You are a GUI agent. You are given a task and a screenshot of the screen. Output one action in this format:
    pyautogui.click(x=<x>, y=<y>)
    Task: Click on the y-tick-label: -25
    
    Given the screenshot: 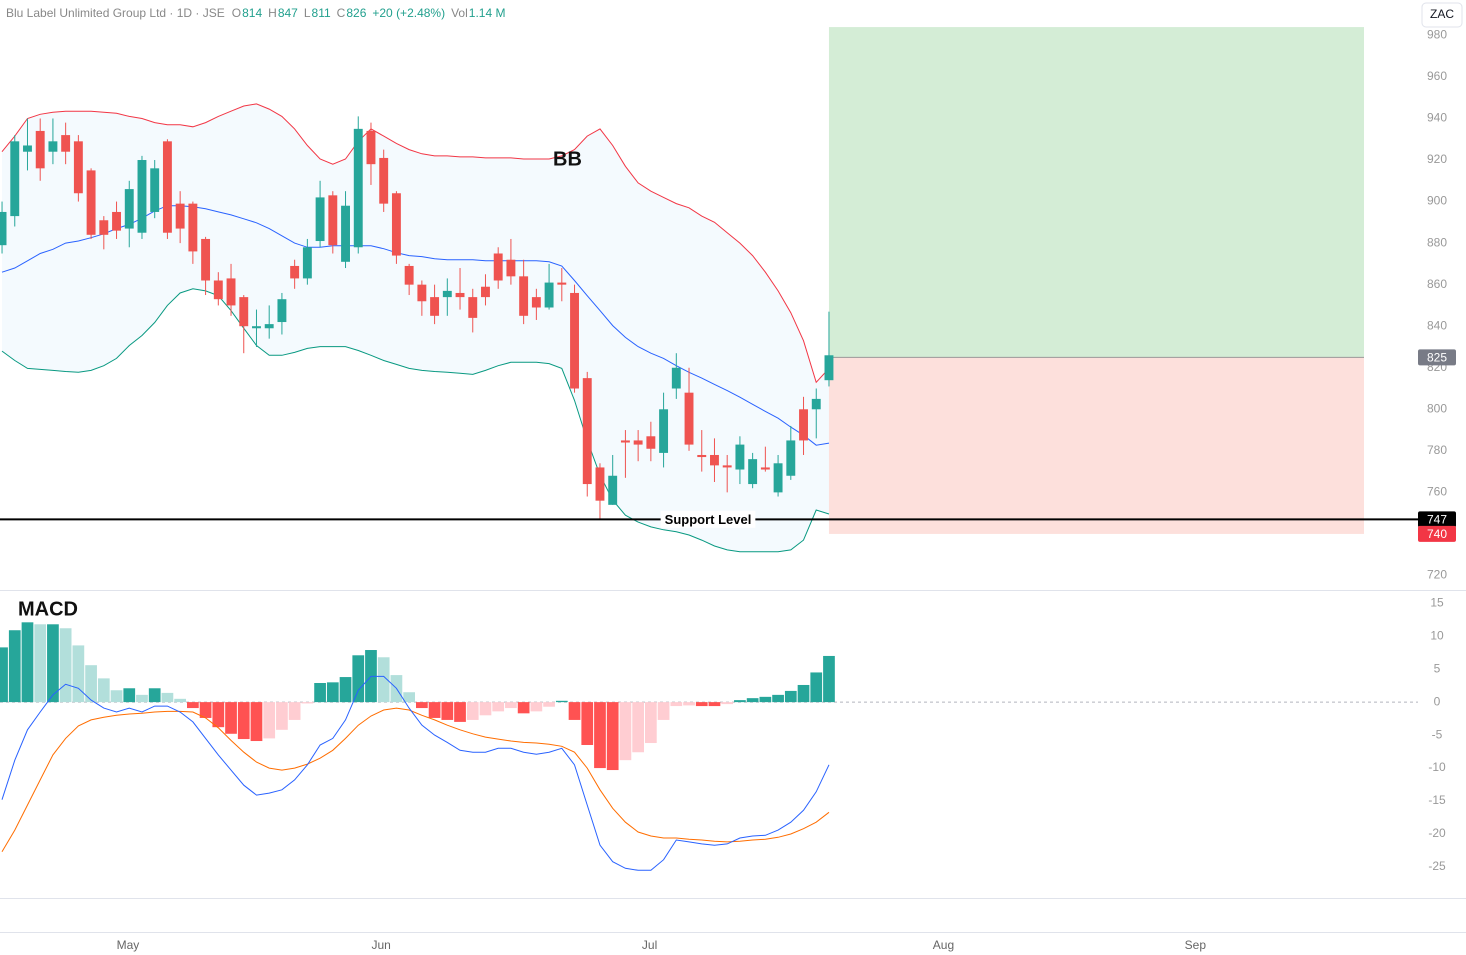 What is the action you would take?
    pyautogui.click(x=1437, y=866)
    